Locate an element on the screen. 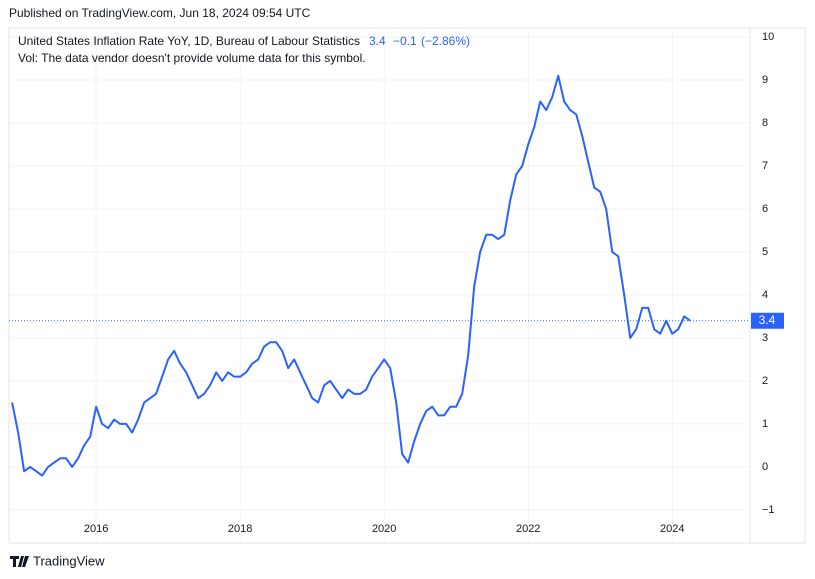 This screenshot has width=815, height=579. last-price-label: 3.4 is located at coordinates (767, 320).